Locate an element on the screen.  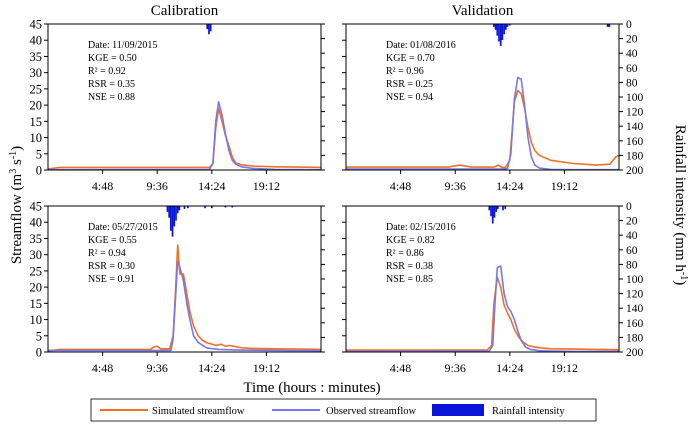
left-axis-label: Streamflow (m3 s-1) is located at coordinates (17, 205).